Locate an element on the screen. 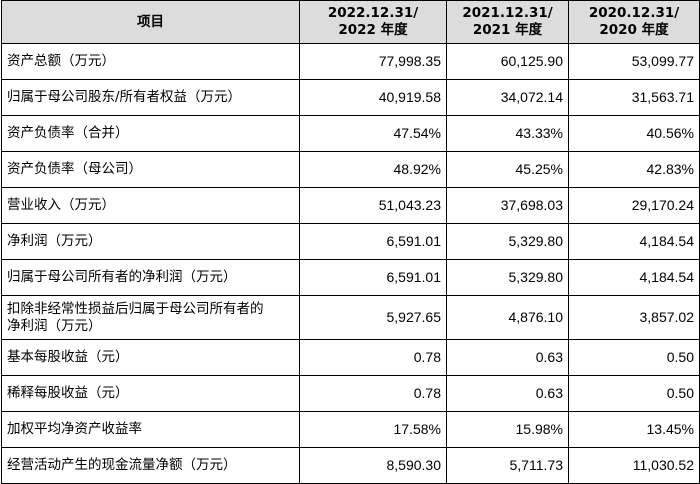 This screenshot has height=484, width=700. header-2020-date: 2020.12.31/ is located at coordinates (634, 13).